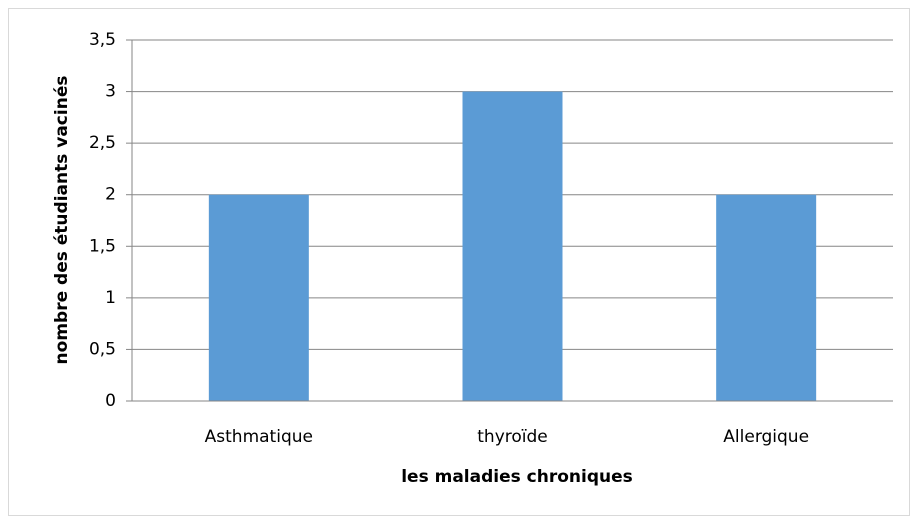 The width and height of the screenshot is (911, 517). Describe the element at coordinates (517, 477) in the screenshot. I see `x-axis-title: les maladies chroniques` at that location.